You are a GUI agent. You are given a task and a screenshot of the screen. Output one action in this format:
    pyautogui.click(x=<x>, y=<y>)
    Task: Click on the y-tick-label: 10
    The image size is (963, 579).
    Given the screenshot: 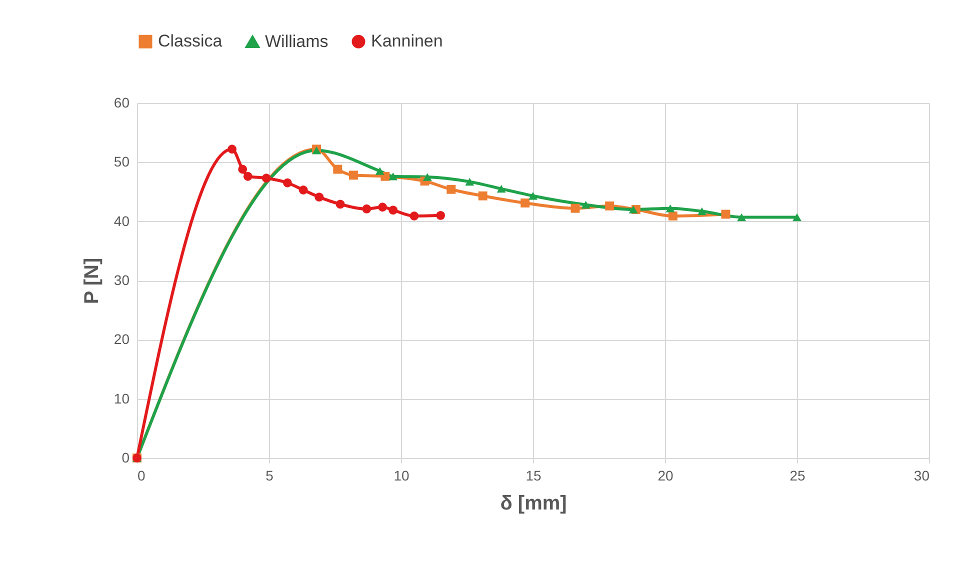 What is the action you would take?
    pyautogui.click(x=122, y=398)
    